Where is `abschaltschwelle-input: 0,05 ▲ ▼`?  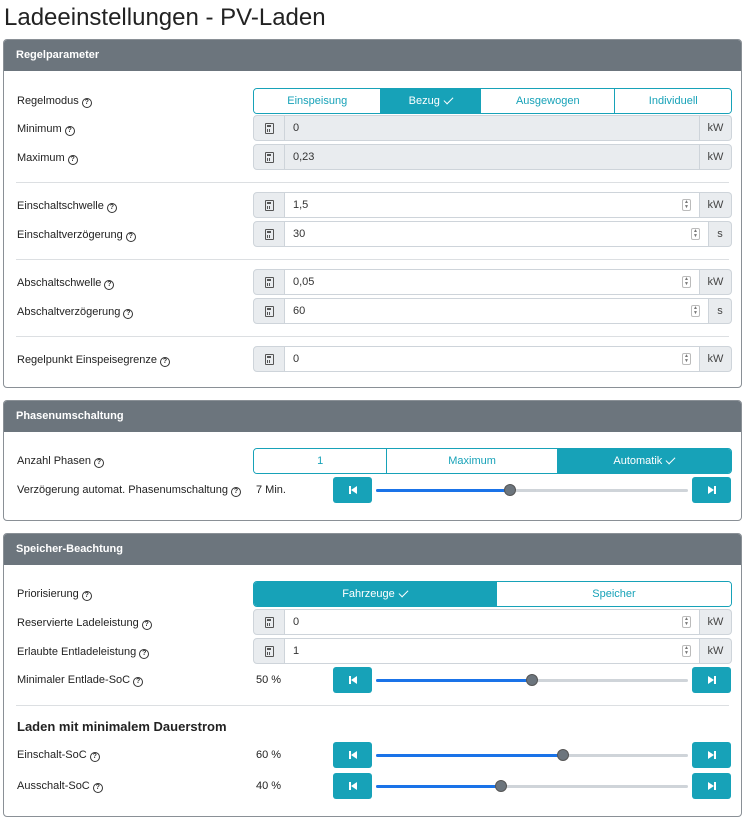 abschaltschwelle-input: 0,05 ▲ ▼ is located at coordinates (492, 282).